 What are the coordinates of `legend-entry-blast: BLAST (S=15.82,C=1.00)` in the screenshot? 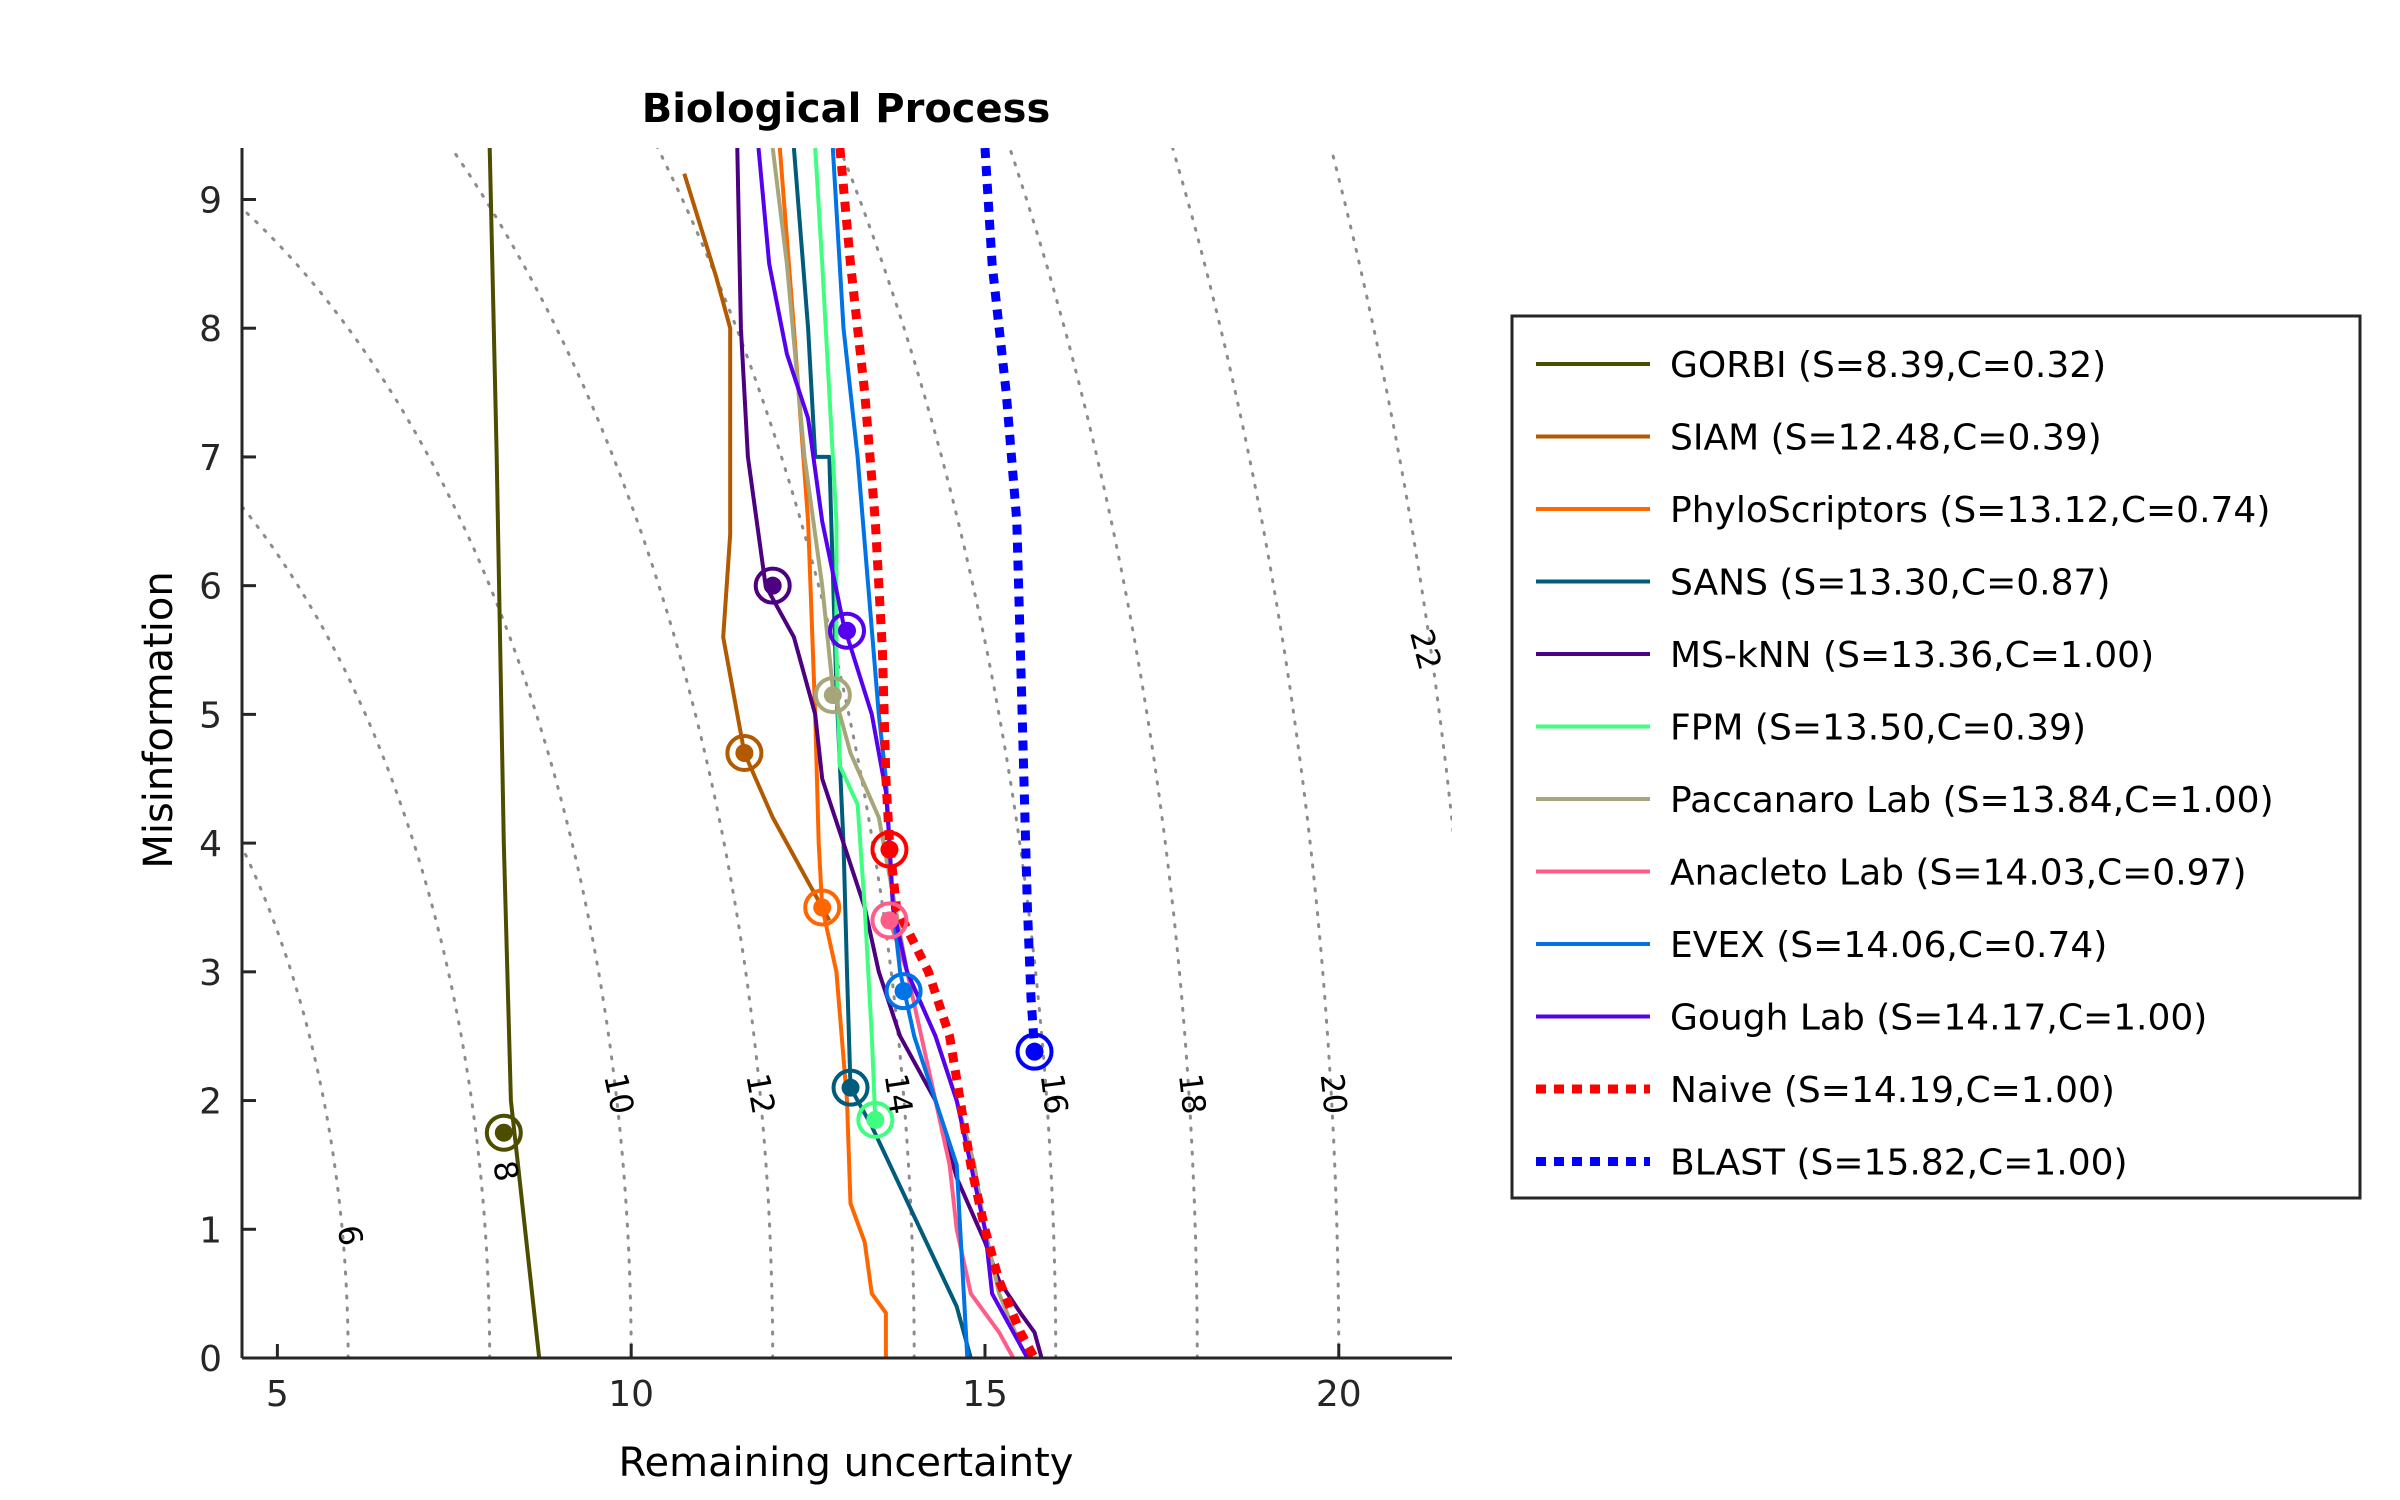 It's located at (1899, 1163).